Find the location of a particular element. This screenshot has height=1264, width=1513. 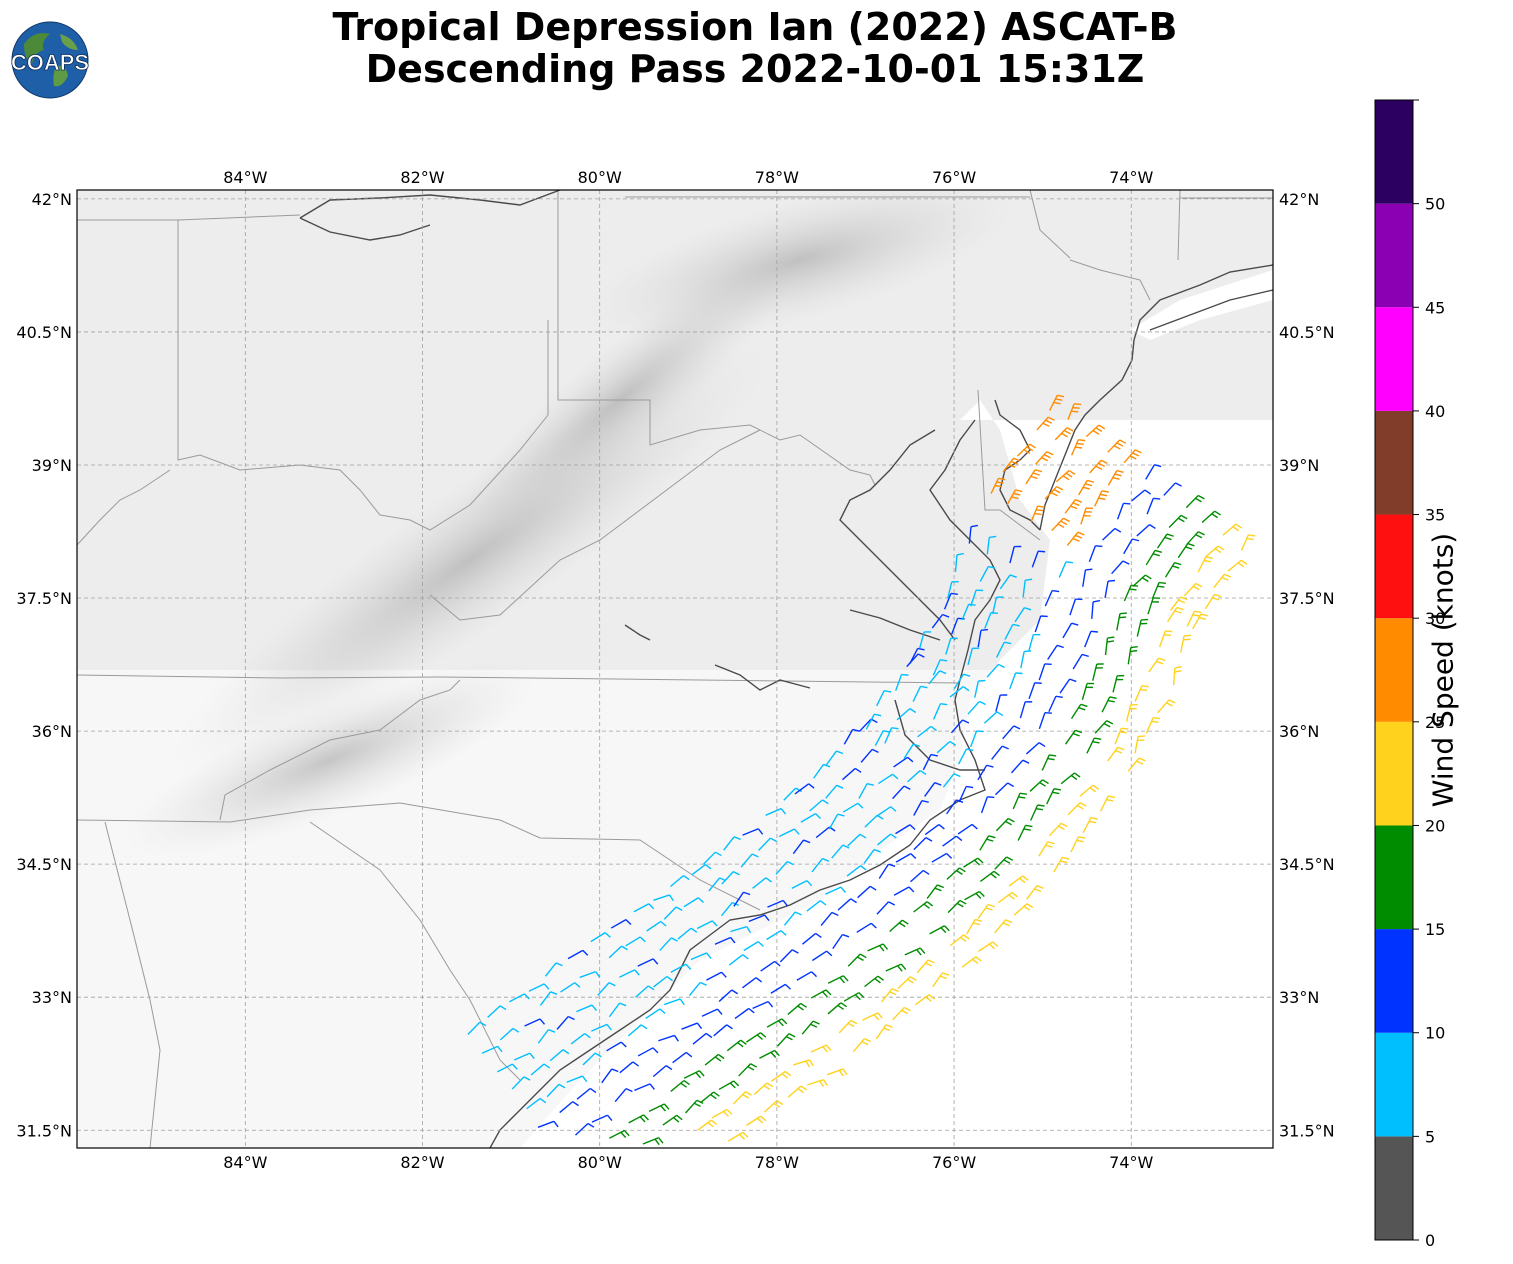

lat-tick-label-right: 33°N is located at coordinates (1299, 997).